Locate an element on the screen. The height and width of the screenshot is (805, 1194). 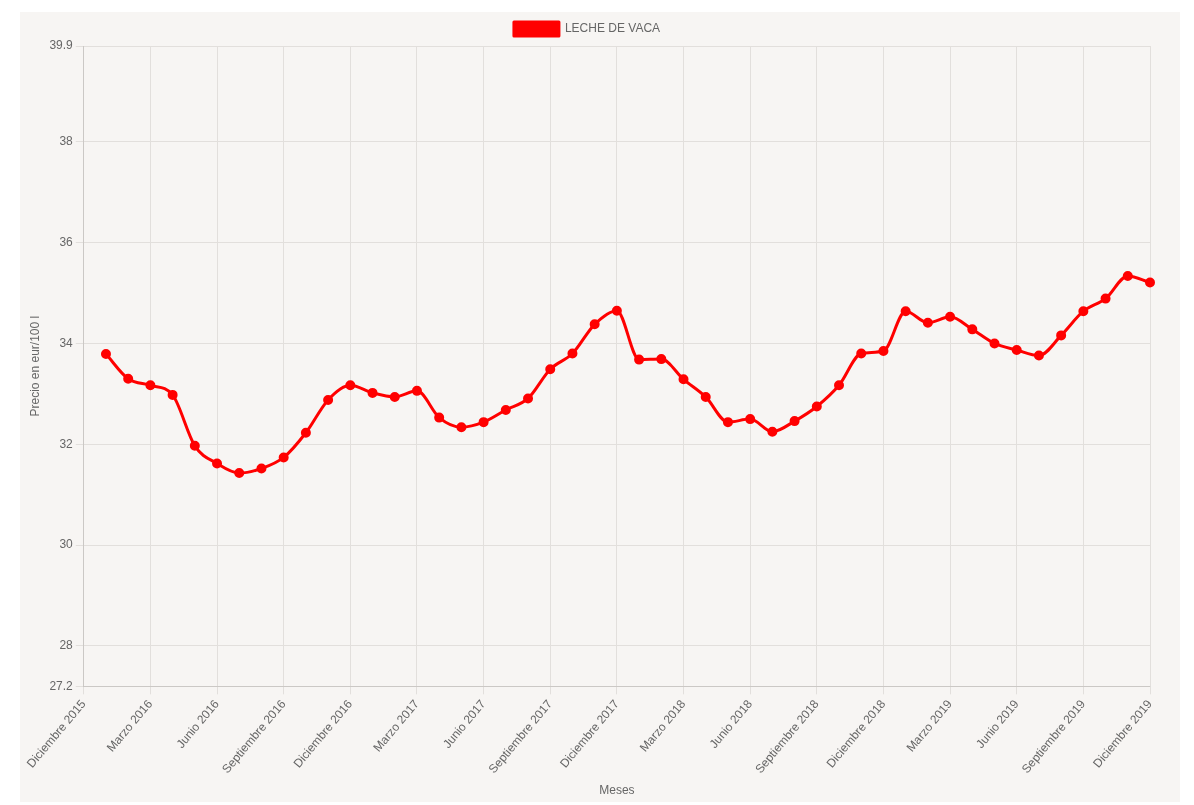
y-tick-label: 27.2 is located at coordinates (61, 685).